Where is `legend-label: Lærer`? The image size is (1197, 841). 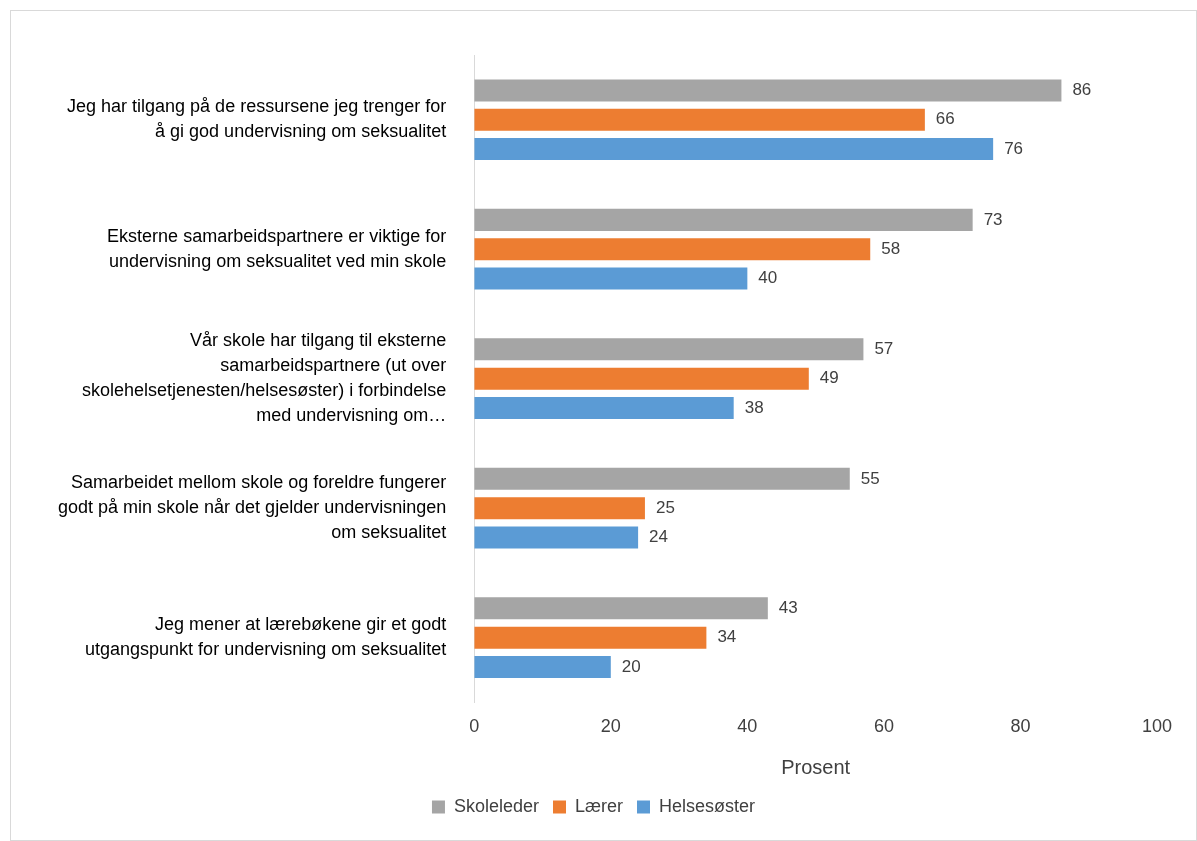 legend-label: Lærer is located at coordinates (599, 805).